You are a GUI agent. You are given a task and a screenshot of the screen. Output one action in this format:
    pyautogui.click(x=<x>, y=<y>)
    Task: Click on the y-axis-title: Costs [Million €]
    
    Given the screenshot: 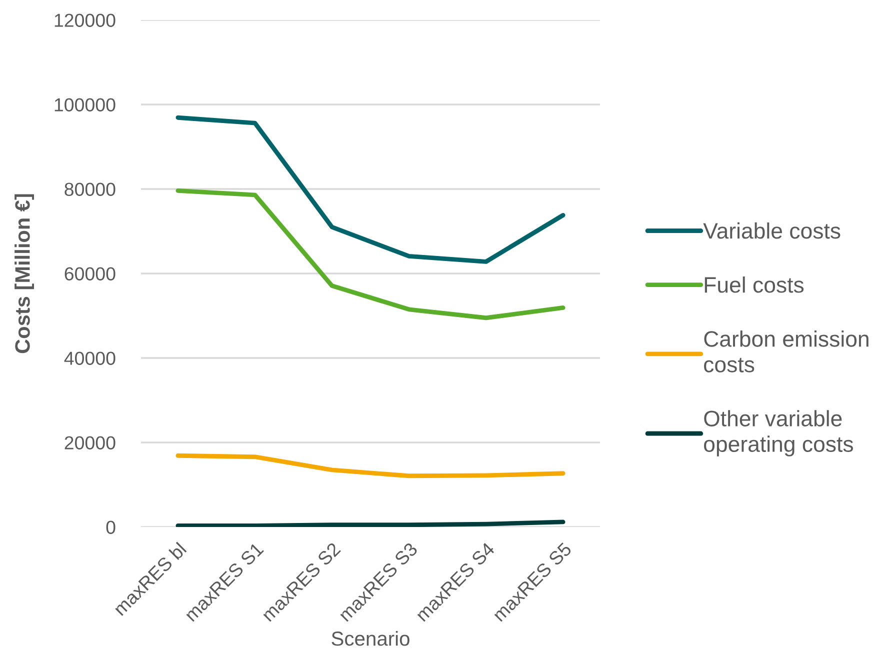 What is the action you would take?
    pyautogui.click(x=24, y=274)
    